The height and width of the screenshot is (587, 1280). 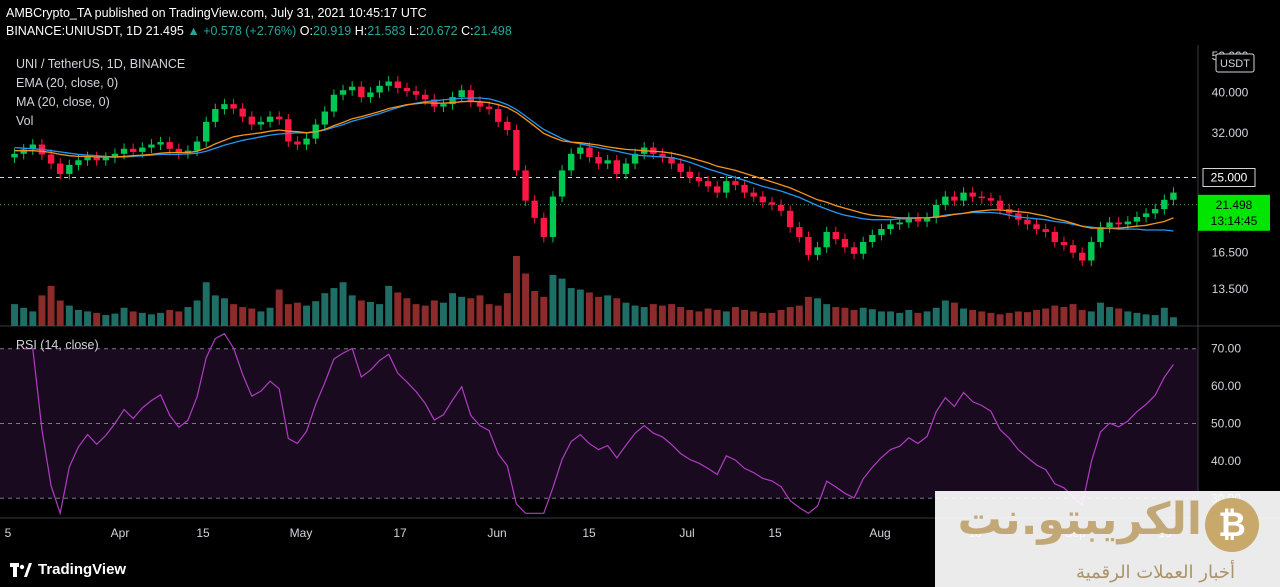 I want to click on rsi-tick-label: 60.00, so click(x=1226, y=386).